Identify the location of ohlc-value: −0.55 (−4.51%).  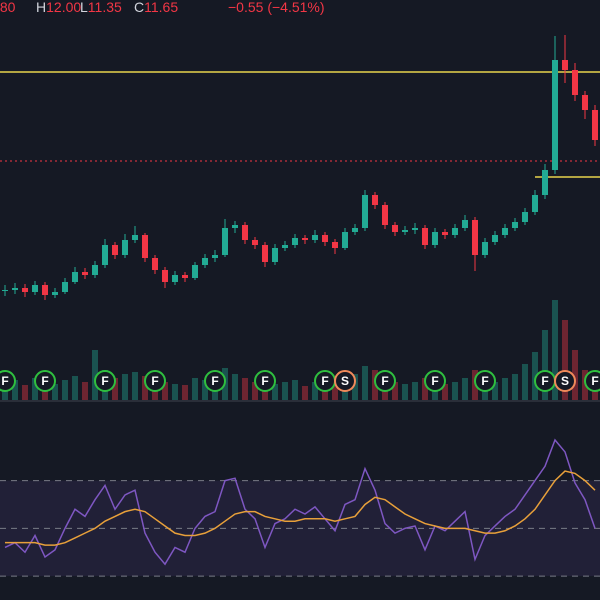
(276, 7).